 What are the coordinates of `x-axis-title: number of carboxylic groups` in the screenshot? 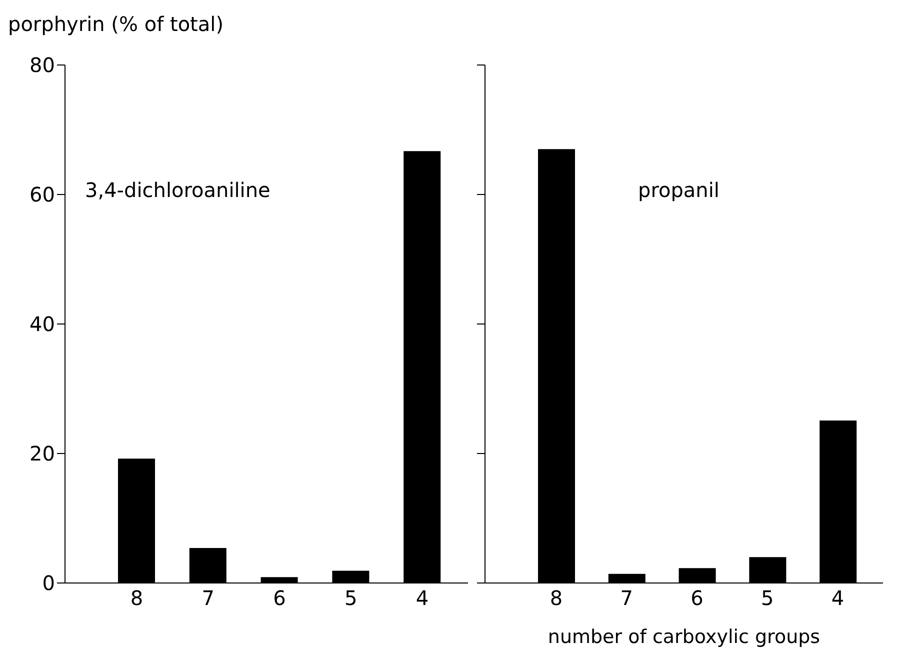 It's located at (684, 637).